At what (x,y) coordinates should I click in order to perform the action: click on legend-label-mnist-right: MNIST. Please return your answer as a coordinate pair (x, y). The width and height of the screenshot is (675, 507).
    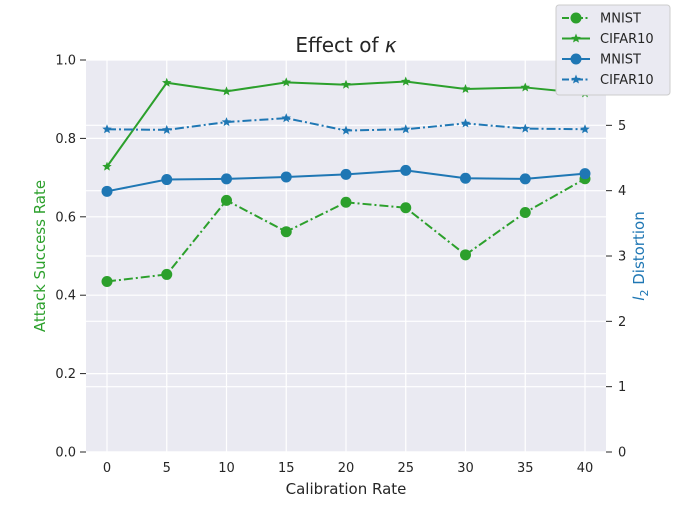
    Looking at the image, I should click on (620, 60).